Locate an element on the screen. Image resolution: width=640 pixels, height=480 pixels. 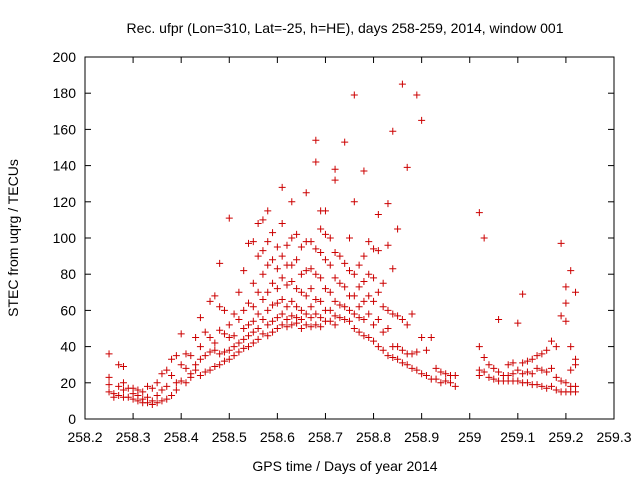
y-tick-label: 0 is located at coordinates (72, 419).